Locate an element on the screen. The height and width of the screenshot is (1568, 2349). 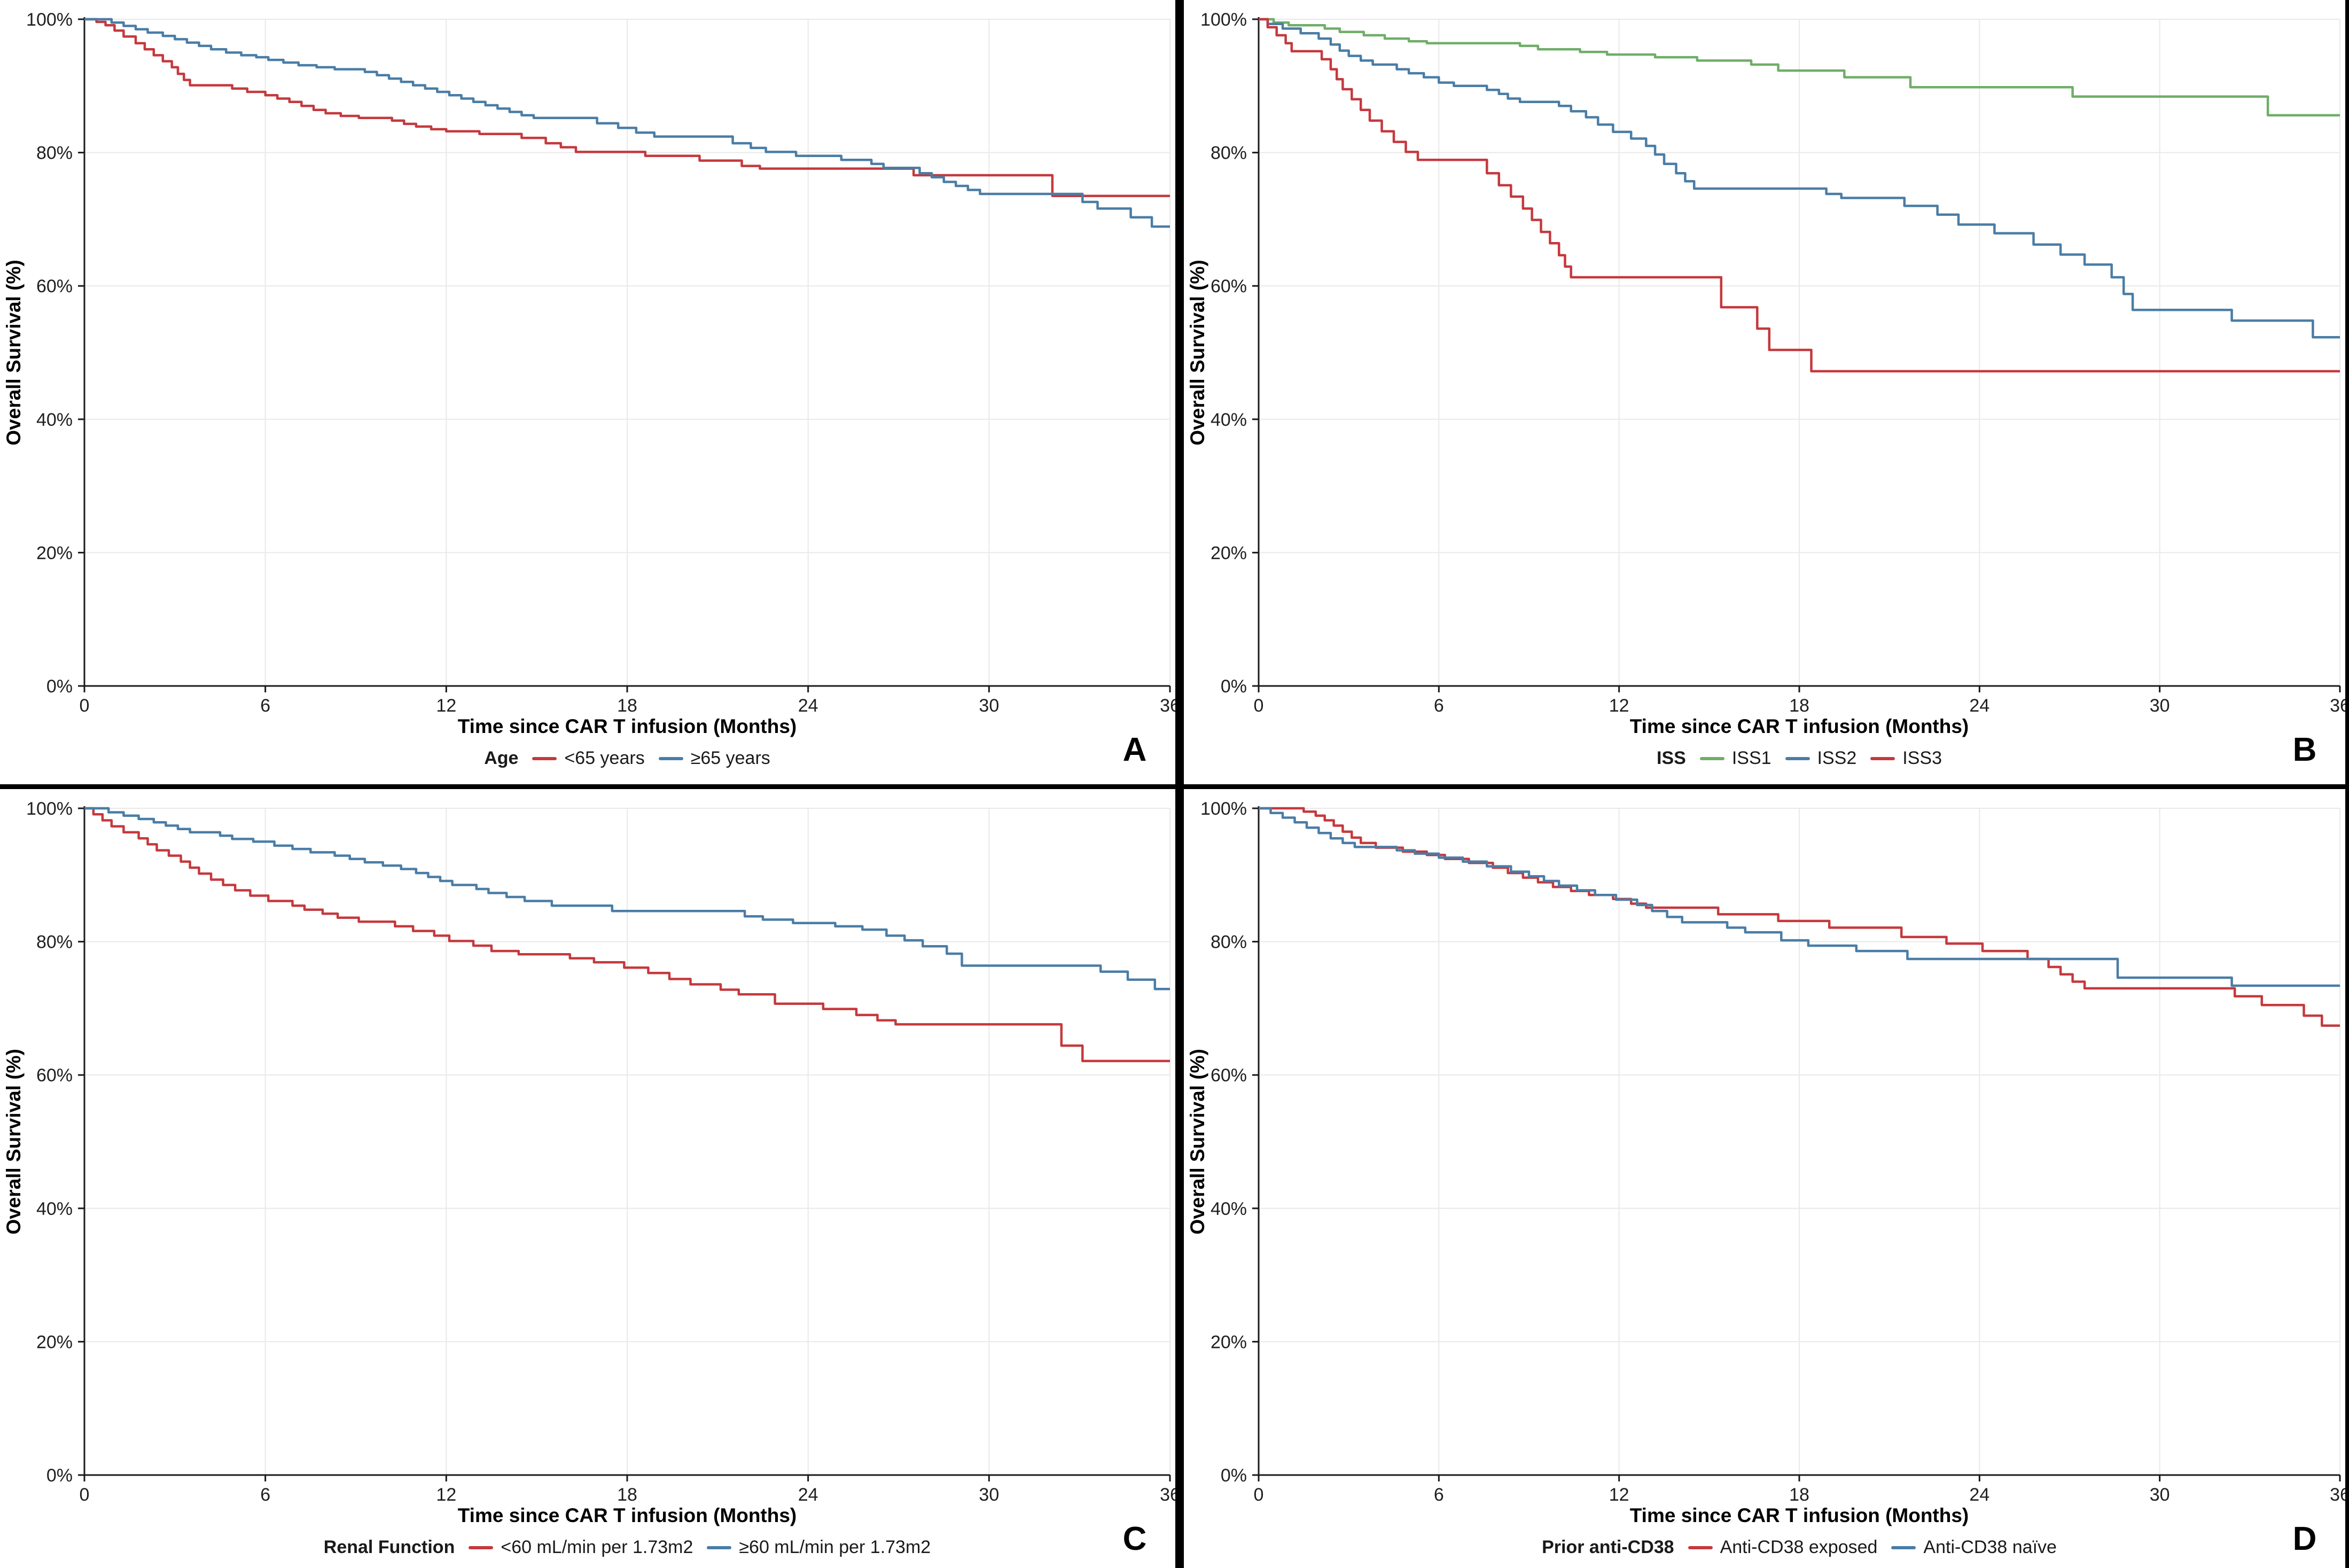
legend-item: Anti-CD38 naïve is located at coordinates (1974, 1547).